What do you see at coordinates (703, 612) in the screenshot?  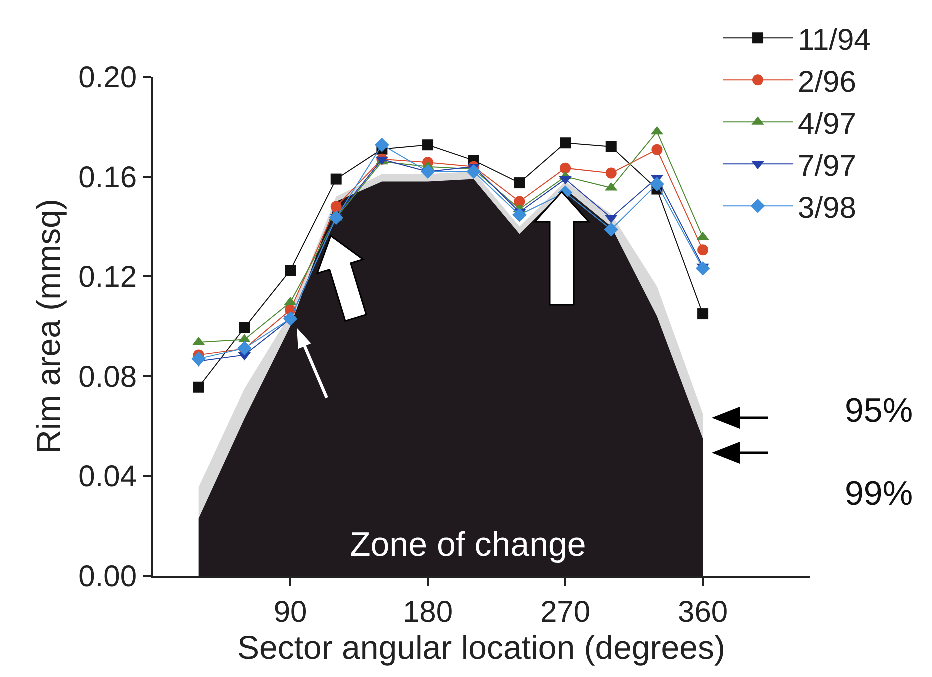 I see `x-tick-label: 360` at bounding box center [703, 612].